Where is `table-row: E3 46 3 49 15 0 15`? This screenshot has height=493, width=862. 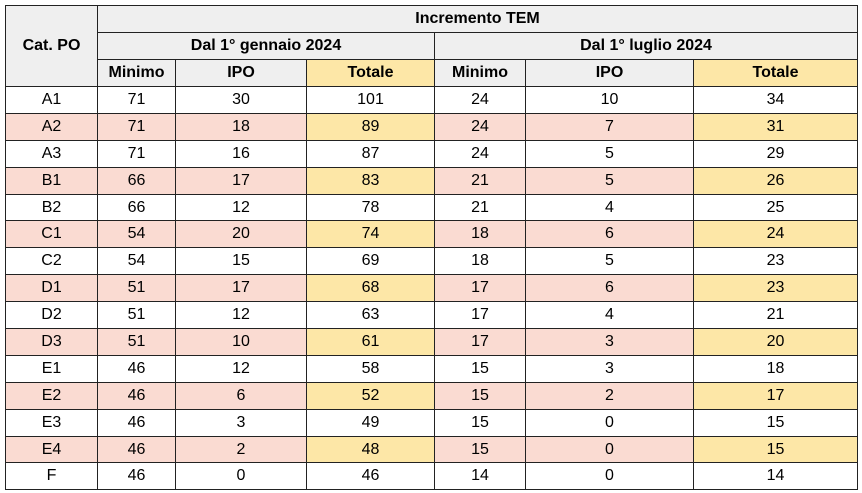
table-row: E3 46 3 49 15 0 15 is located at coordinates (432, 422).